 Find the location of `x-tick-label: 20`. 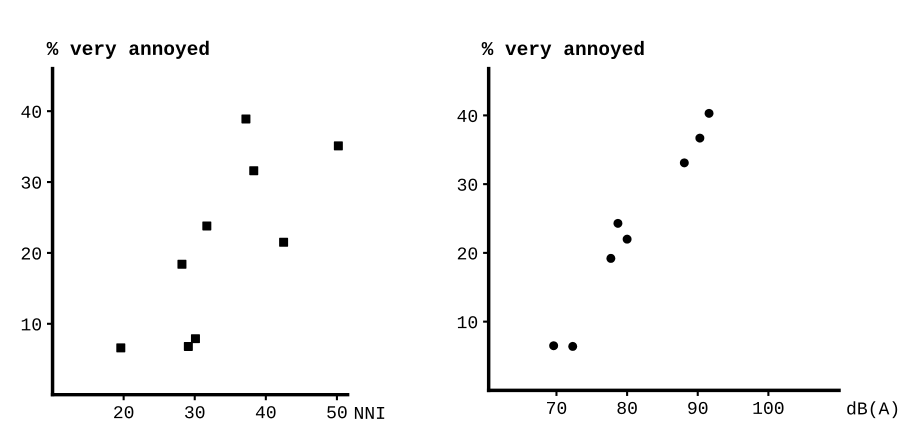

x-tick-label: 20 is located at coordinates (124, 412).